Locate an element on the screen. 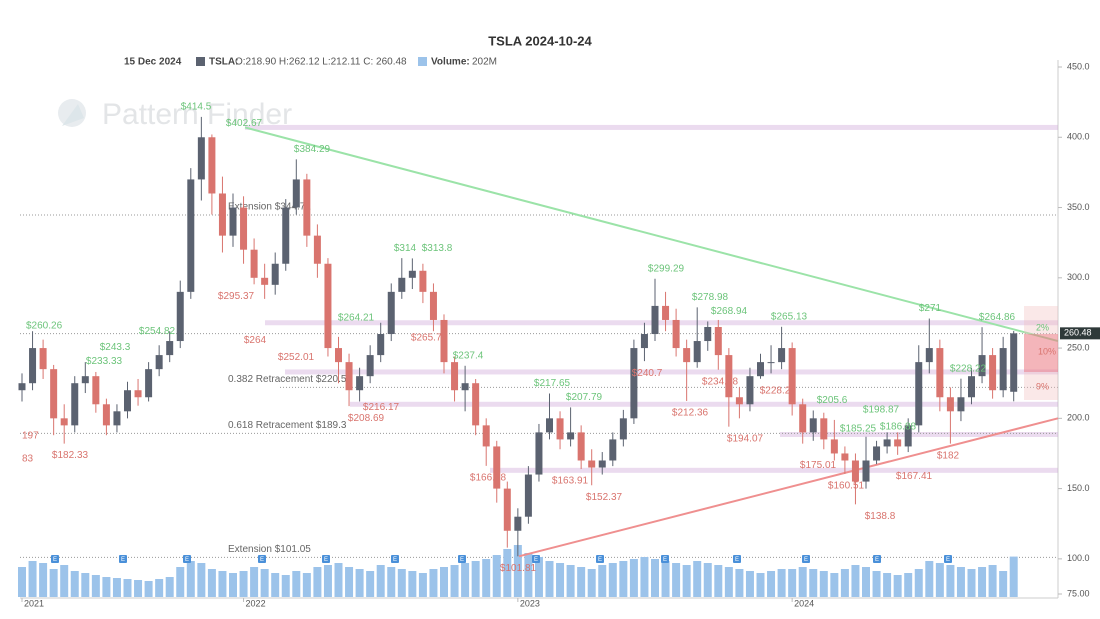  x-tick-label: 2022 is located at coordinates (256, 603).